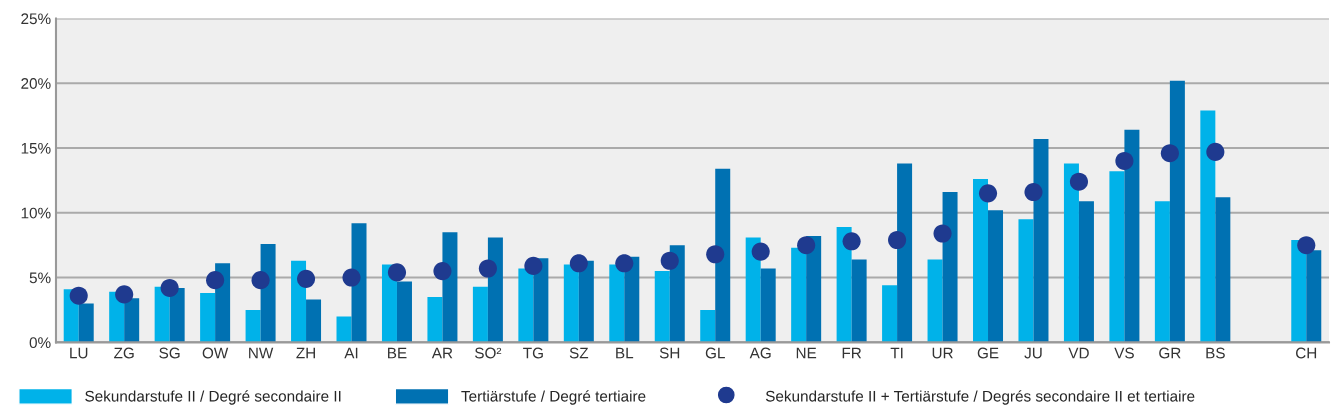  What do you see at coordinates (553, 397) in the screenshot?
I see `legend-label: Tertiärstufe / Degré tertiaire` at bounding box center [553, 397].